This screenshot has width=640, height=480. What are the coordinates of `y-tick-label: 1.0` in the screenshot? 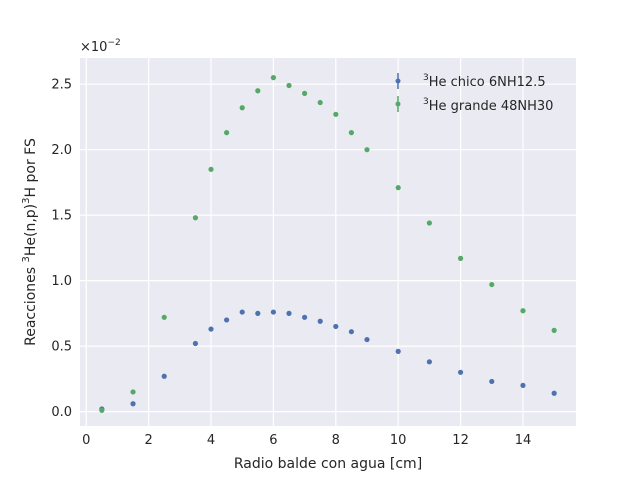 It's located at (61, 281).